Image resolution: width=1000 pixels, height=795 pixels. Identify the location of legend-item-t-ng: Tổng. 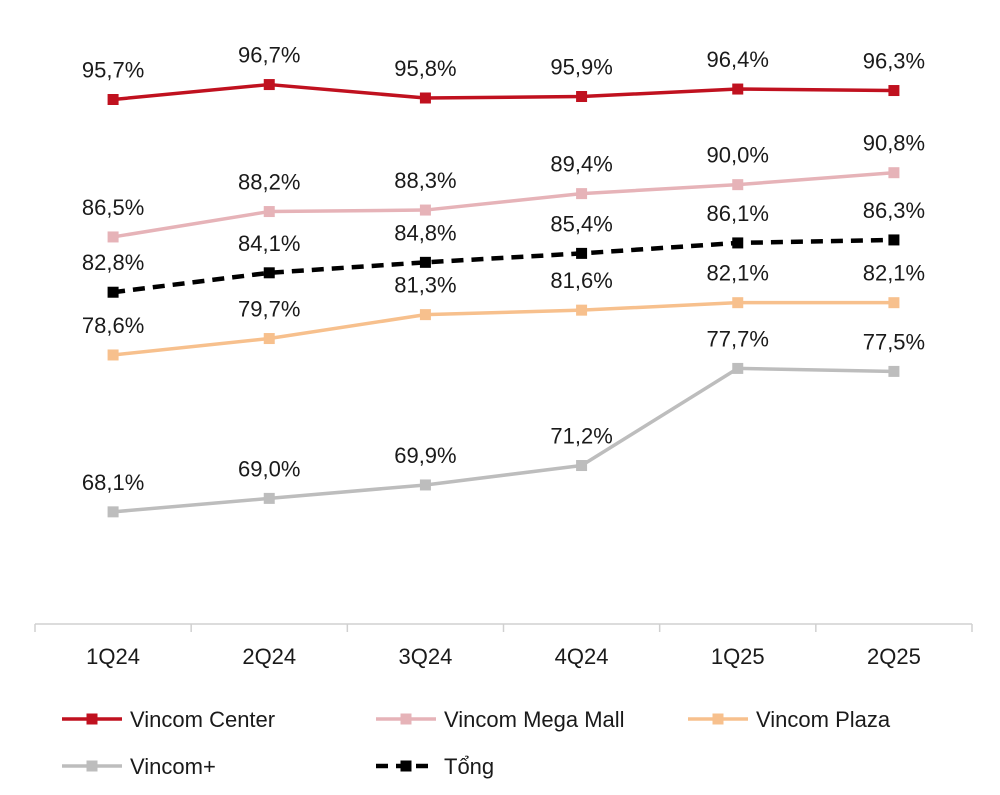
(435, 766).